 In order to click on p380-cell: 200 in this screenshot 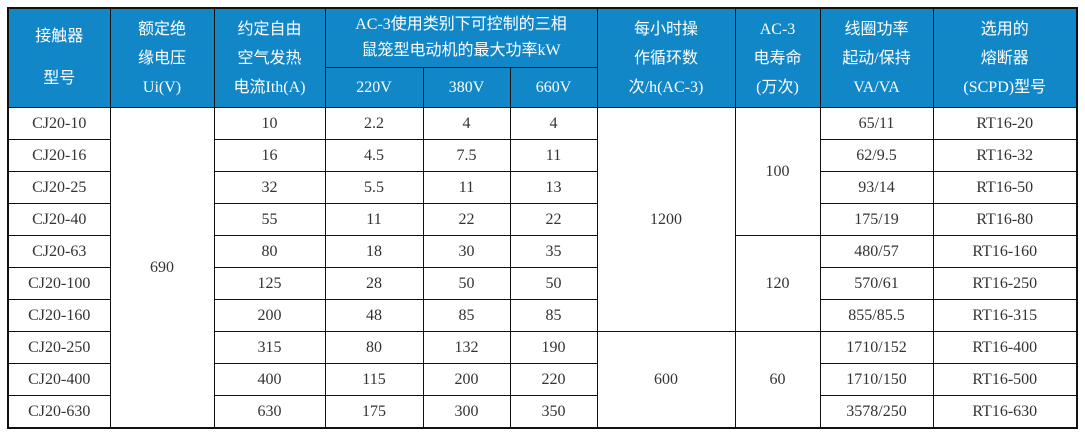, I will do `click(466, 379)`.